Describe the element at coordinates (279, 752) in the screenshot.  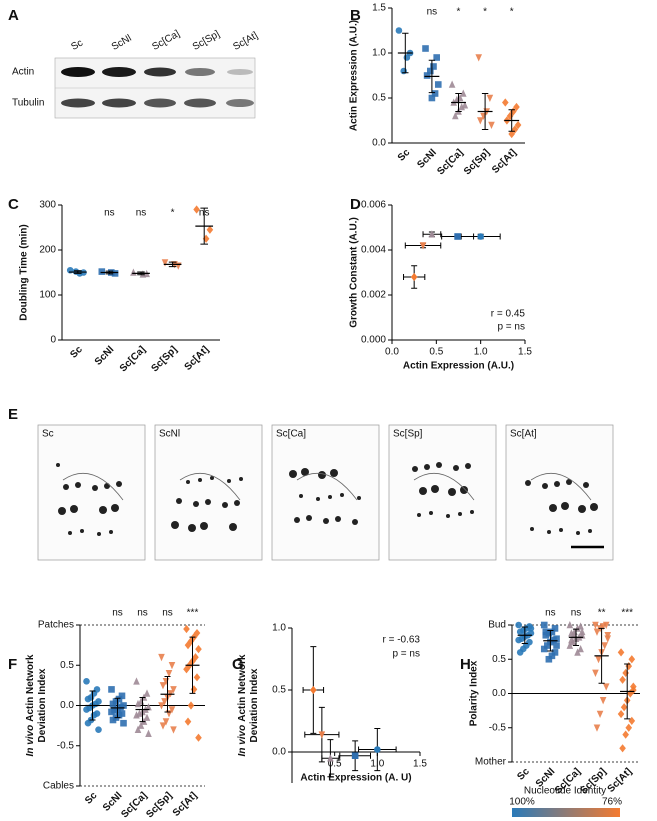
I see `y-tick-label: 0.0` at that location.